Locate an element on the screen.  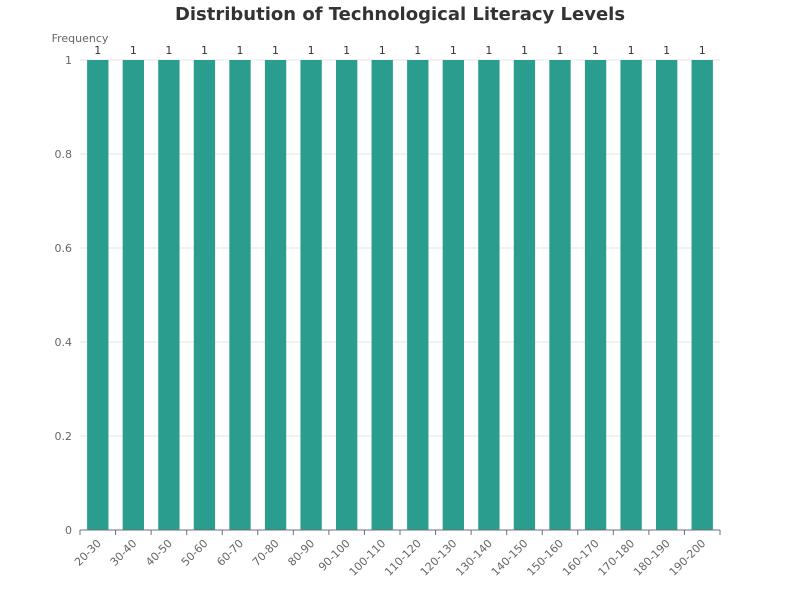
y-tick-label: 0.2 is located at coordinates (64, 436).